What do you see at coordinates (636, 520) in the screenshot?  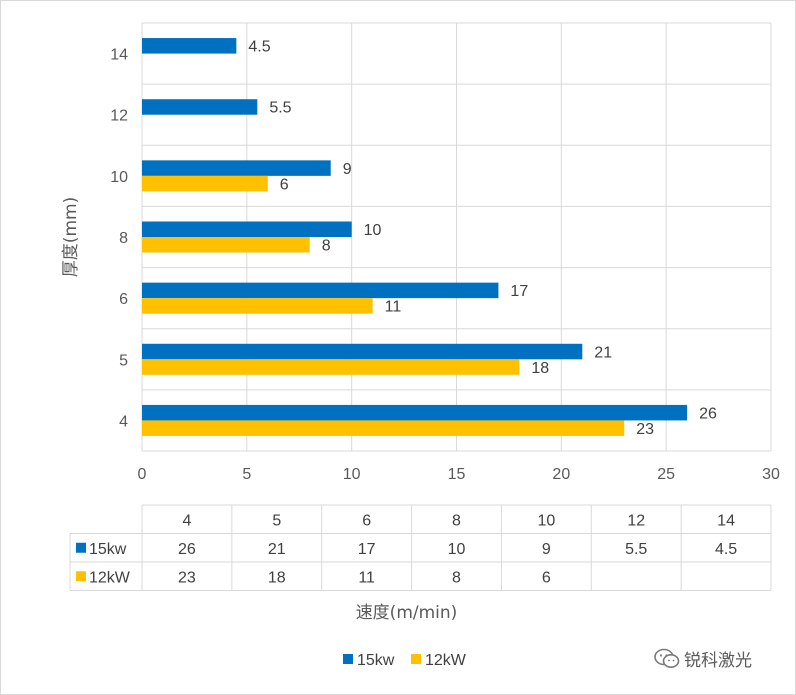 I see `table-header-cell: 12` at bounding box center [636, 520].